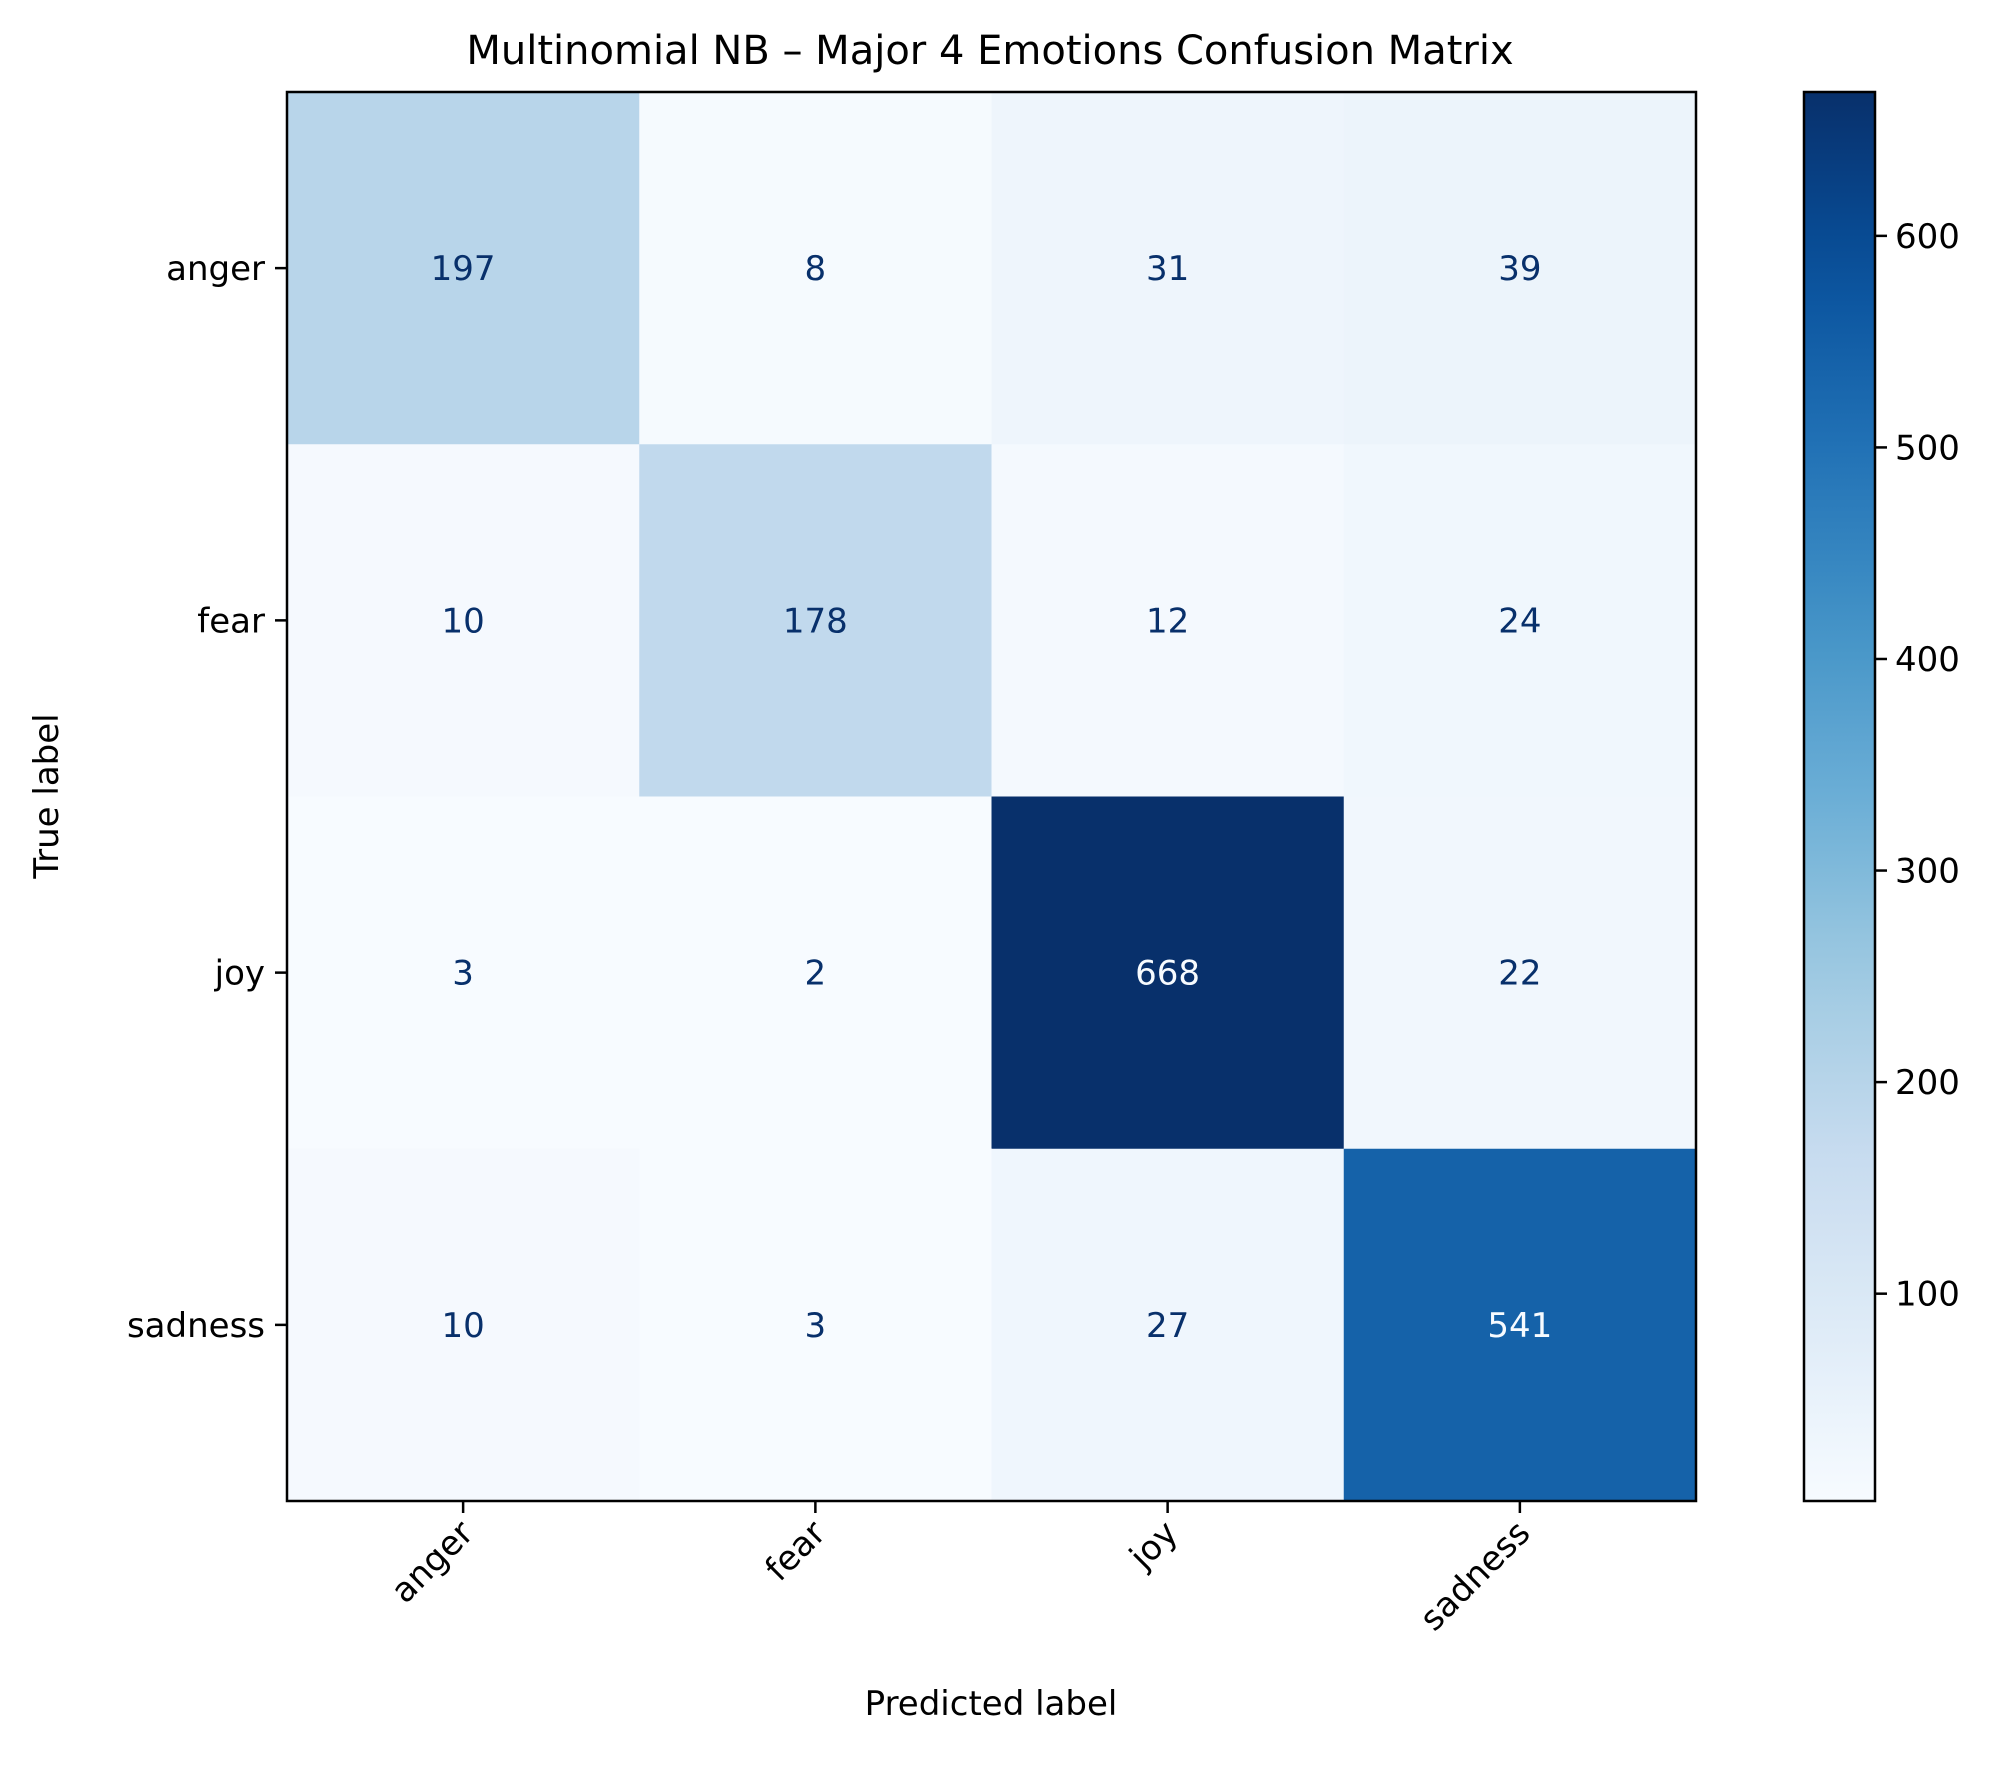  Describe the element at coordinates (1153, 1545) in the screenshot. I see `x-tick-label: joy` at that location.